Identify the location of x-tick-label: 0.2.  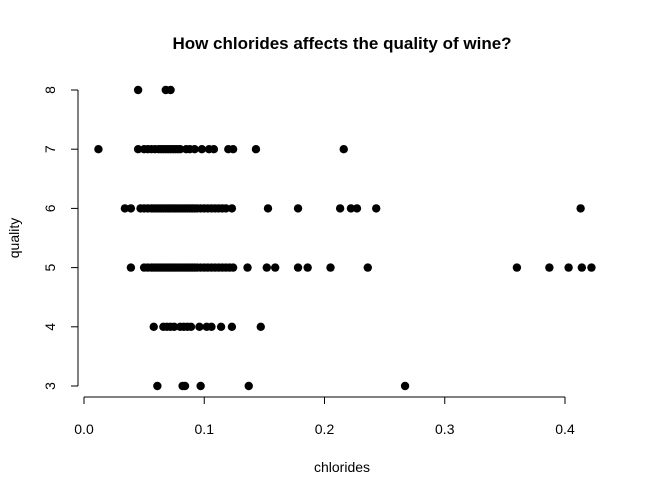
(325, 429).